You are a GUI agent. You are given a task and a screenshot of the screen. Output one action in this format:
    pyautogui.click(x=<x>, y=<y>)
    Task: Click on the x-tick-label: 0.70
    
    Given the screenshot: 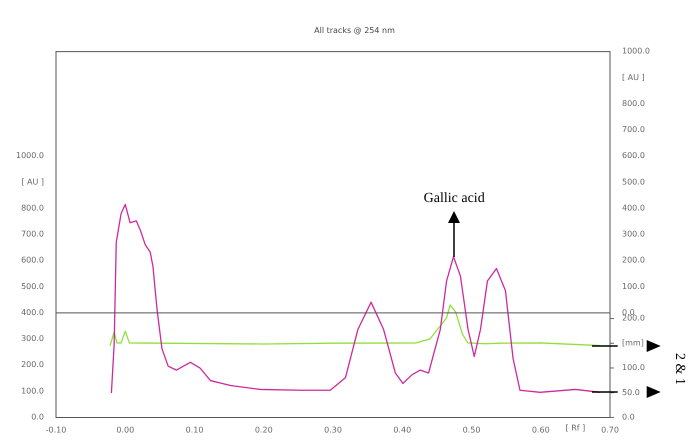 What is the action you would take?
    pyautogui.click(x=610, y=429)
    